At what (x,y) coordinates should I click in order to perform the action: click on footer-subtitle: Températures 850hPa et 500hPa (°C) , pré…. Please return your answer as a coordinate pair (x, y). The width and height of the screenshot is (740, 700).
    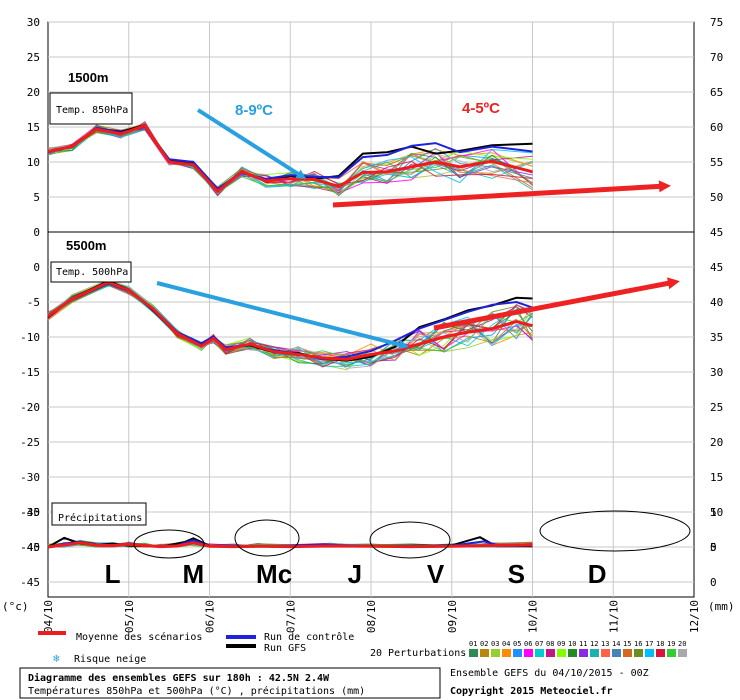
    Looking at the image, I should click on (196, 691).